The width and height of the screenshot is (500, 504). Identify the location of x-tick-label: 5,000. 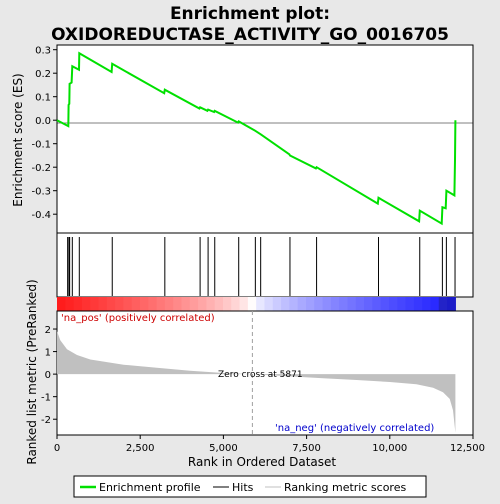
(223, 448).